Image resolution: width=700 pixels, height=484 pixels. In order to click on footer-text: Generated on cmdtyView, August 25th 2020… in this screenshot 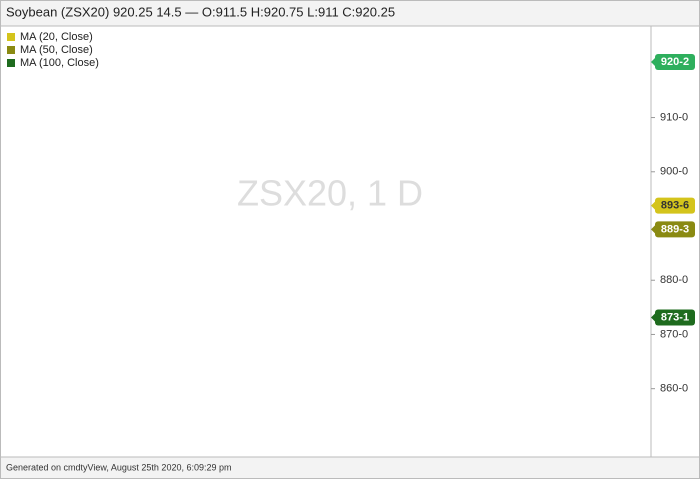, I will do `click(119, 467)`.